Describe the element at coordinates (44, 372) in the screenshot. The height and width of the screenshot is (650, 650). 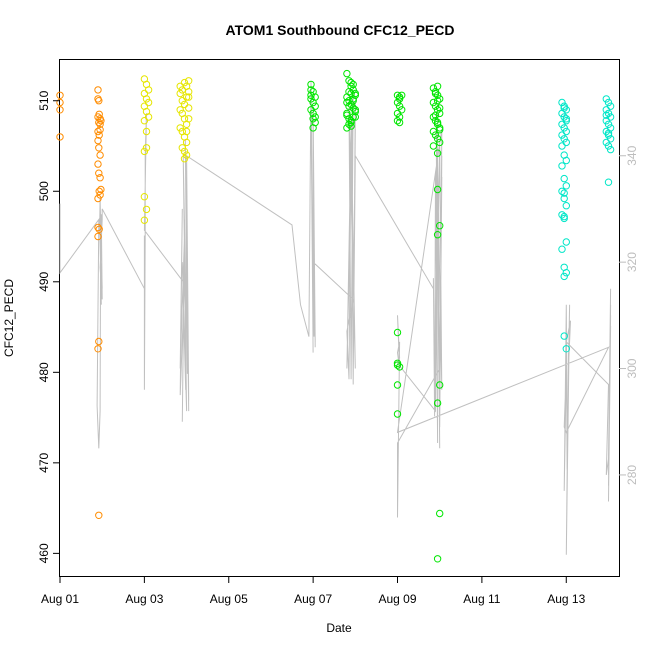
I see `y-tick-label: 480` at that location.